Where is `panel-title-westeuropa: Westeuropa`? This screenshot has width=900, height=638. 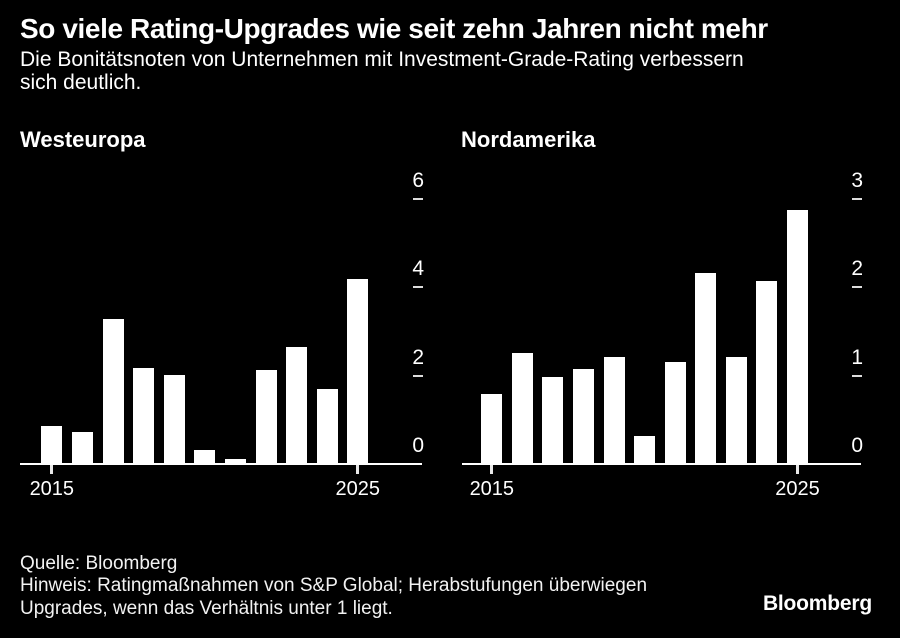 panel-title-westeuropa: Westeuropa is located at coordinates (83, 139).